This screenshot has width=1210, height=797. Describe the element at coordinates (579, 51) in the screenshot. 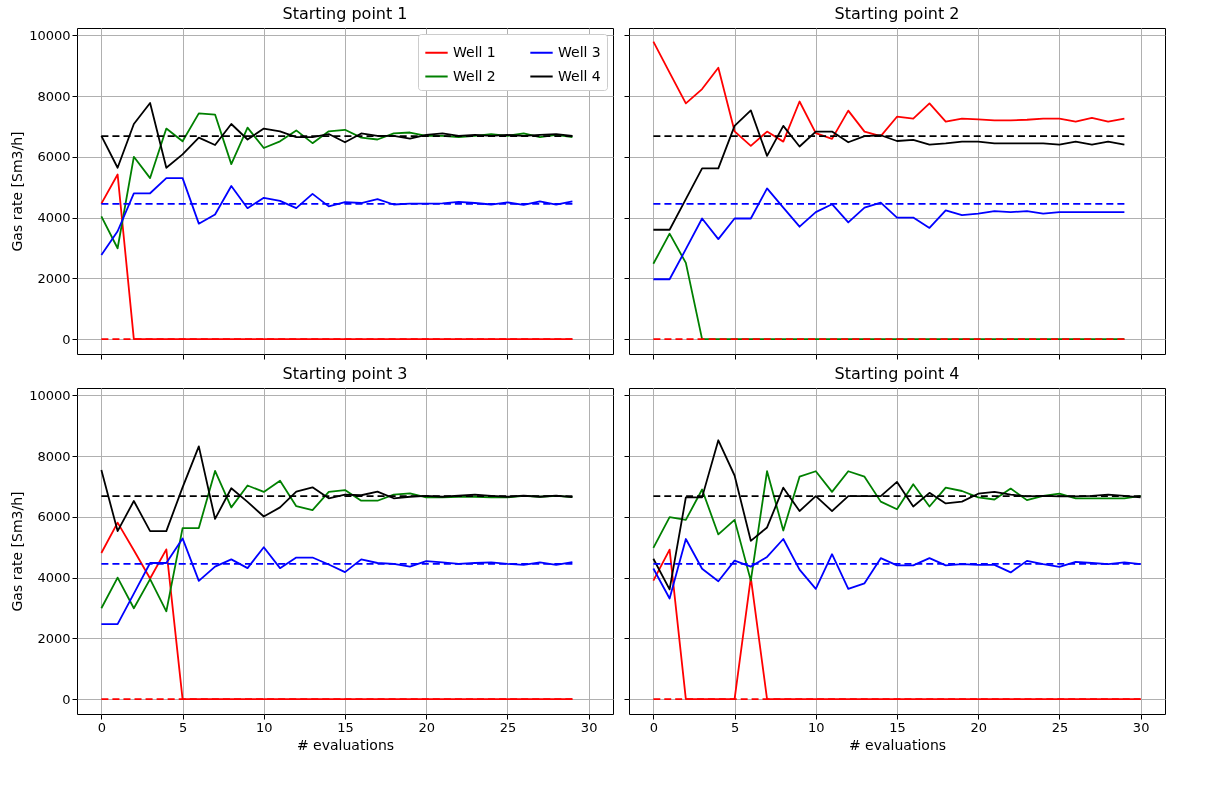

I see `legend-label: Well 3` at that location.